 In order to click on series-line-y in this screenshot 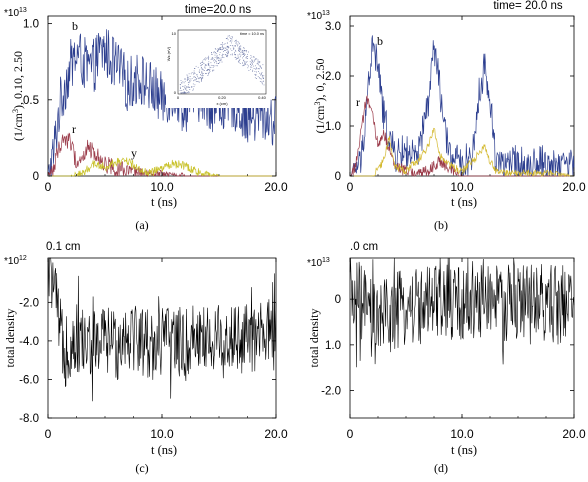, I will do `click(162, 167)`.